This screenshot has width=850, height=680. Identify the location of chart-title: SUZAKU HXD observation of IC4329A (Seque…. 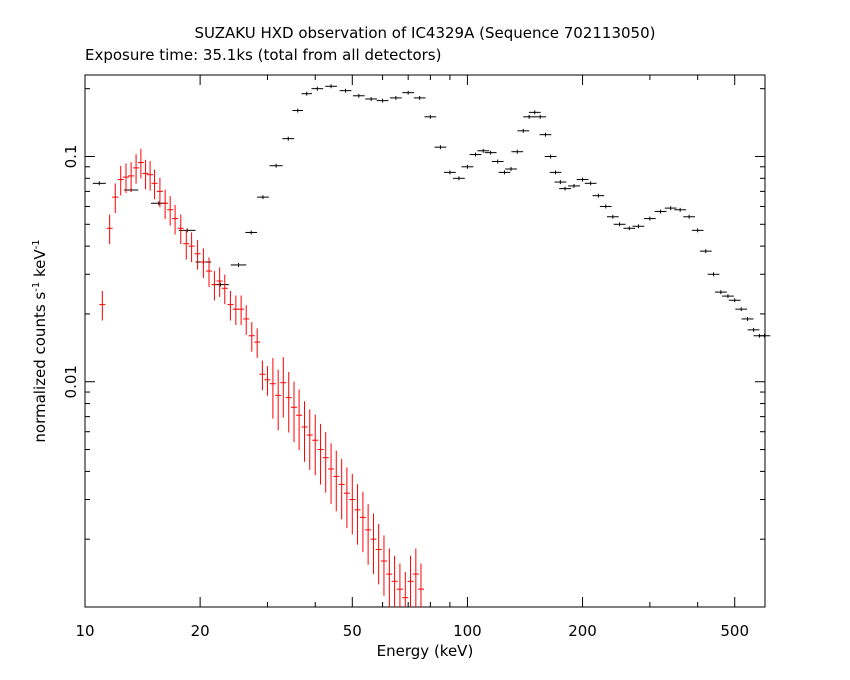
(425, 33).